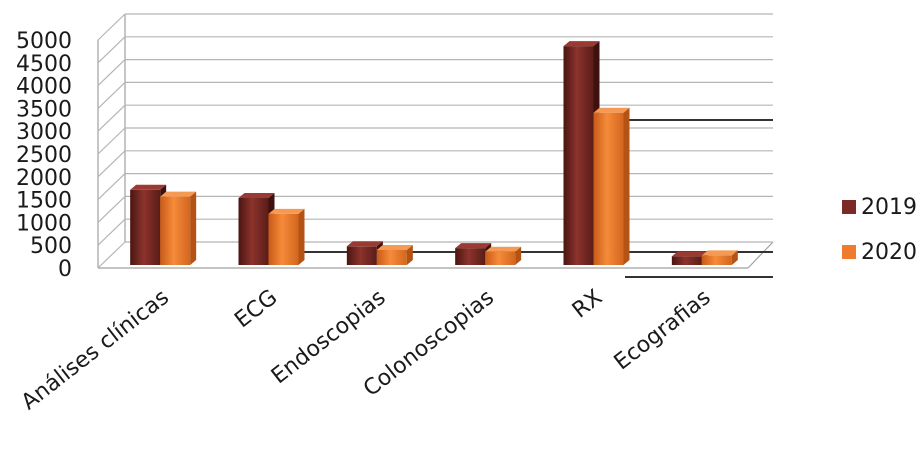  Describe the element at coordinates (44, 41) in the screenshot. I see `y-tick-label: 5000` at that location.